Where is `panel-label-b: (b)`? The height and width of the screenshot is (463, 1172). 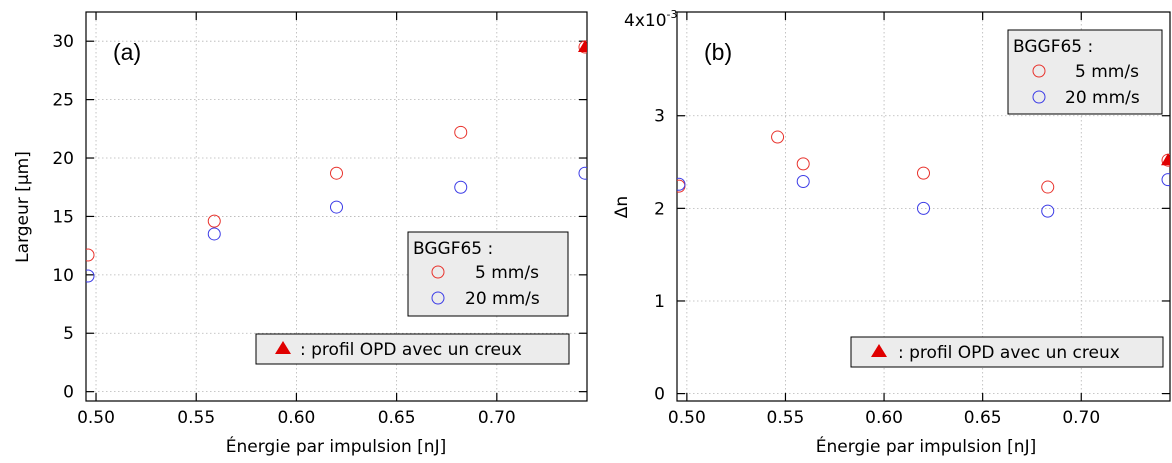
panel-label-b: (b) is located at coordinates (718, 52).